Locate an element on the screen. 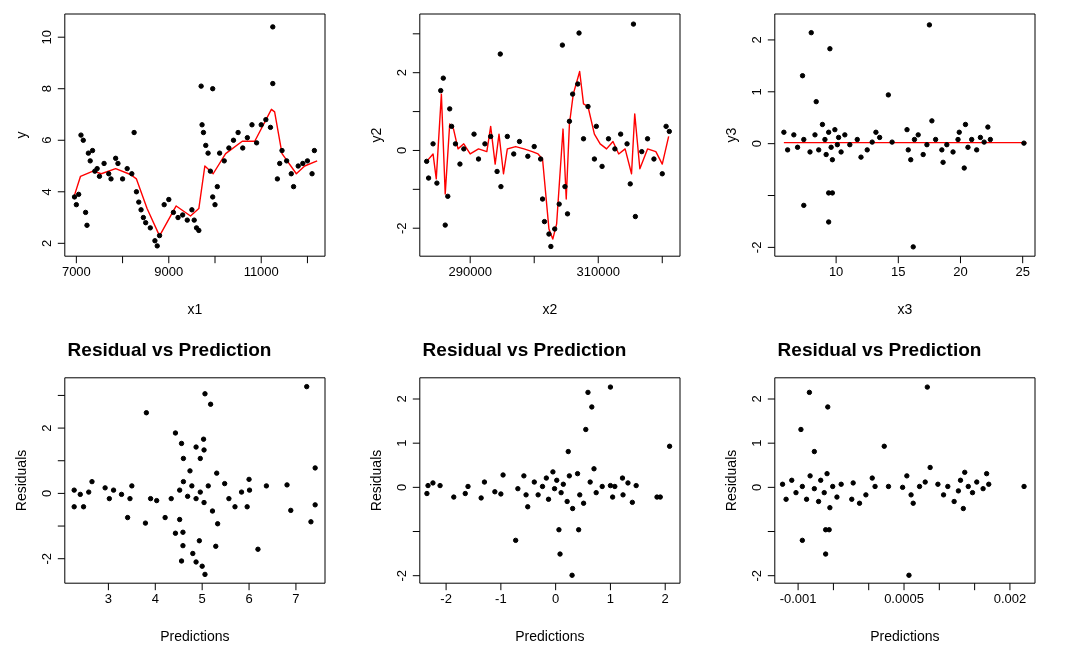  x-tick-label: 7000 is located at coordinates (76, 272).